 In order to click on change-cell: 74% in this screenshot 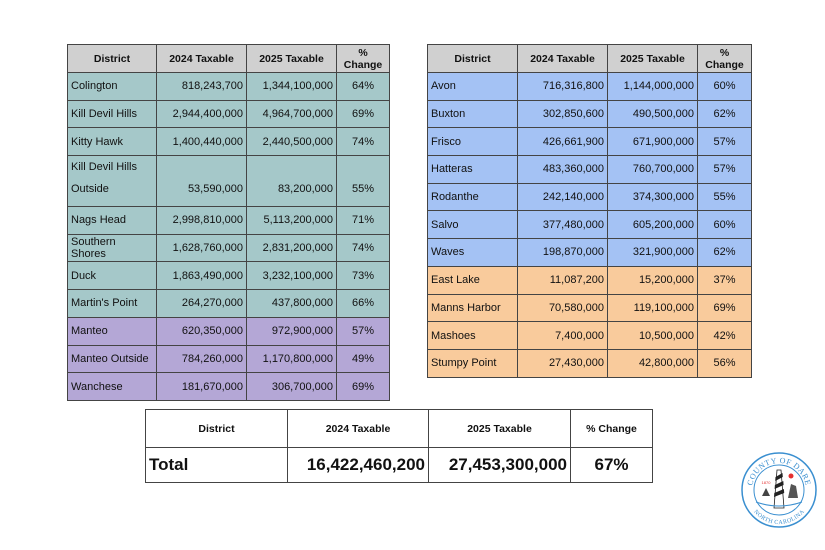, I will do `click(363, 142)`.